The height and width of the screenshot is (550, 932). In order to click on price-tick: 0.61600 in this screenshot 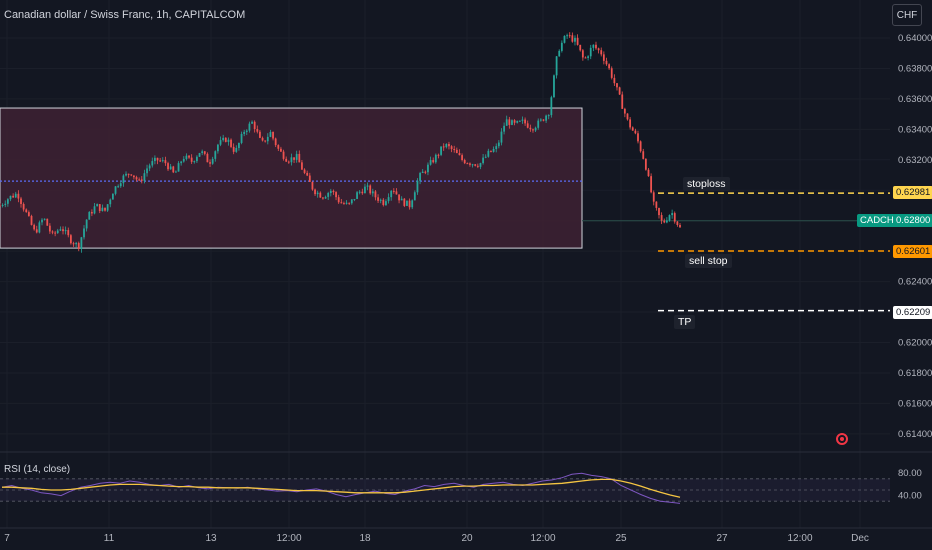, I will do `click(915, 403)`.